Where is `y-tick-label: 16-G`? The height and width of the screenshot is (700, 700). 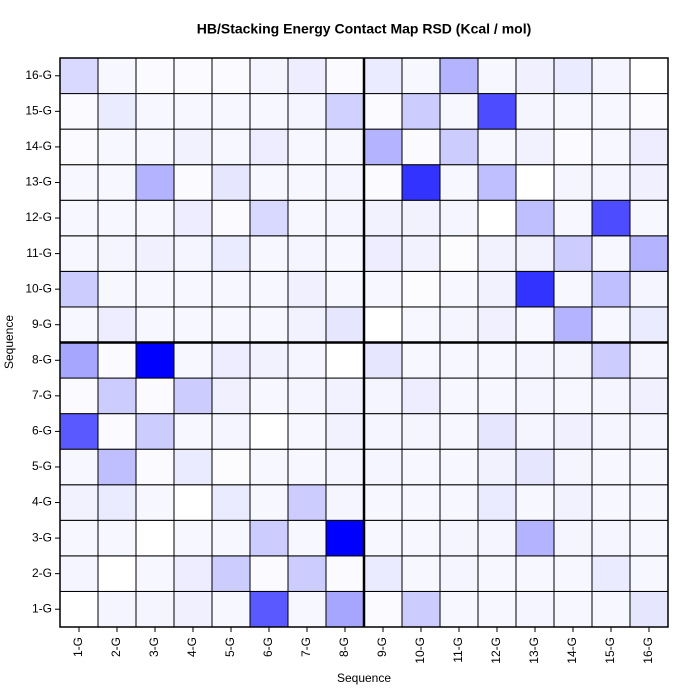
y-tick-label: 16-G is located at coordinates (38, 75).